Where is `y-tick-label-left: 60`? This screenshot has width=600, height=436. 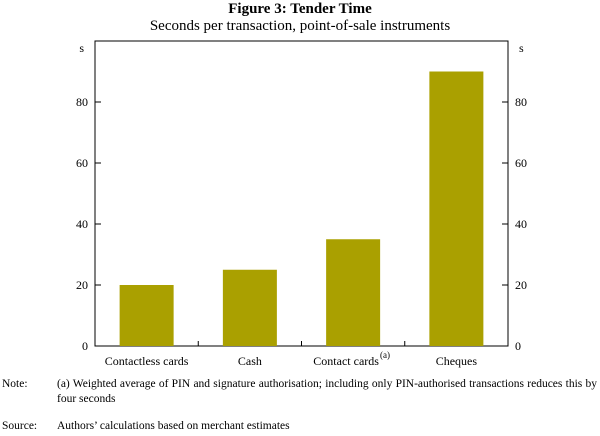
y-tick-label-left: 60 is located at coordinates (82, 163).